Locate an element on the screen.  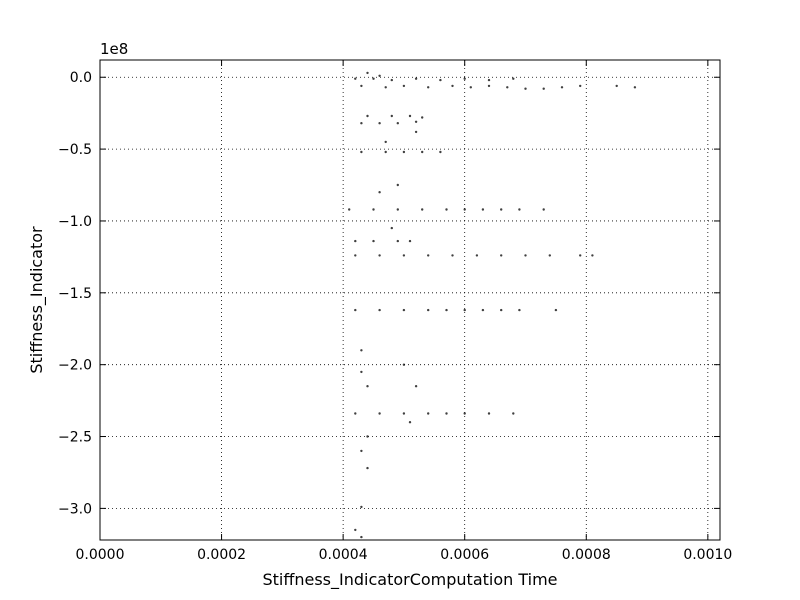
y-tick-label: −3.0 is located at coordinates (75, 509).